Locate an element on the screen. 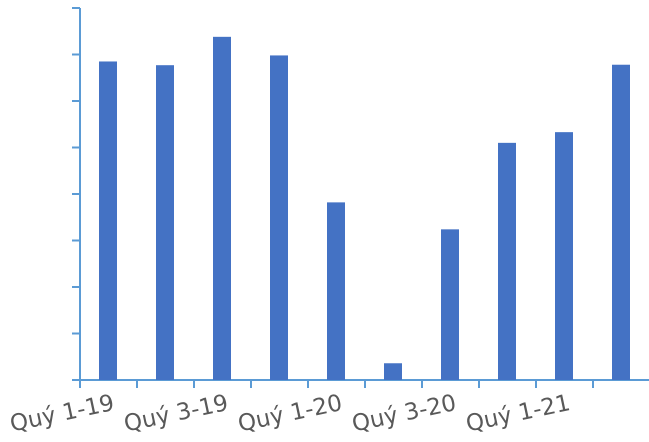 The height and width of the screenshot is (442, 649). tick-labels: Quý 1-19 Quý 3-19 Quý 1-20 Quý 3-20 Quý 1-21 is located at coordinates (290, 413).